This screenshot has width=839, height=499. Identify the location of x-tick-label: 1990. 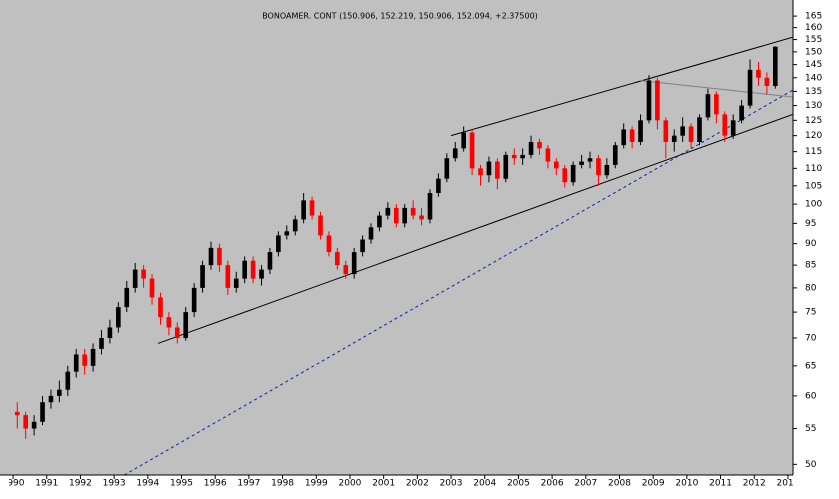
(13, 484).